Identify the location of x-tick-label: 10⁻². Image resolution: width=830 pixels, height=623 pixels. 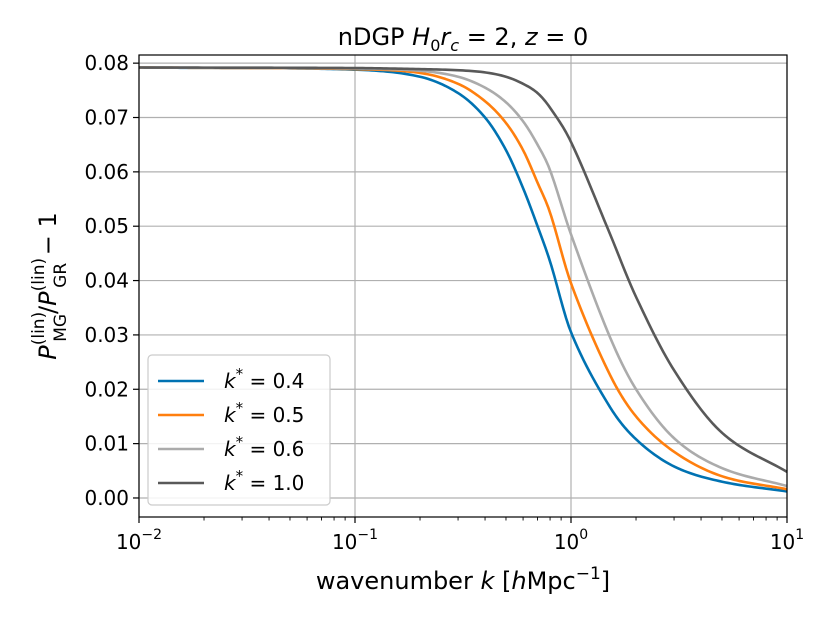
(139, 540).